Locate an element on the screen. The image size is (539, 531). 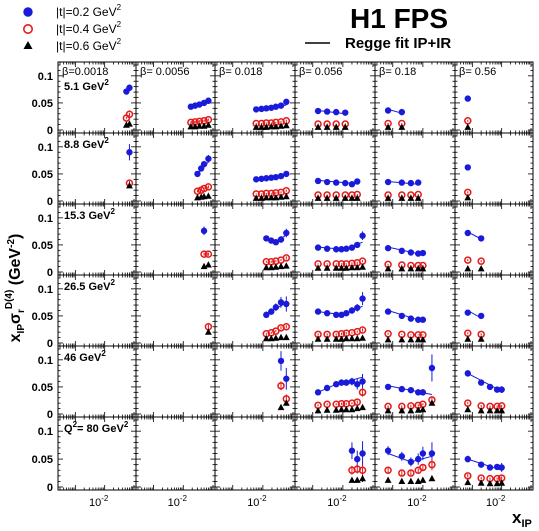
y-tick-label: 0.1 is located at coordinates (45, 219).